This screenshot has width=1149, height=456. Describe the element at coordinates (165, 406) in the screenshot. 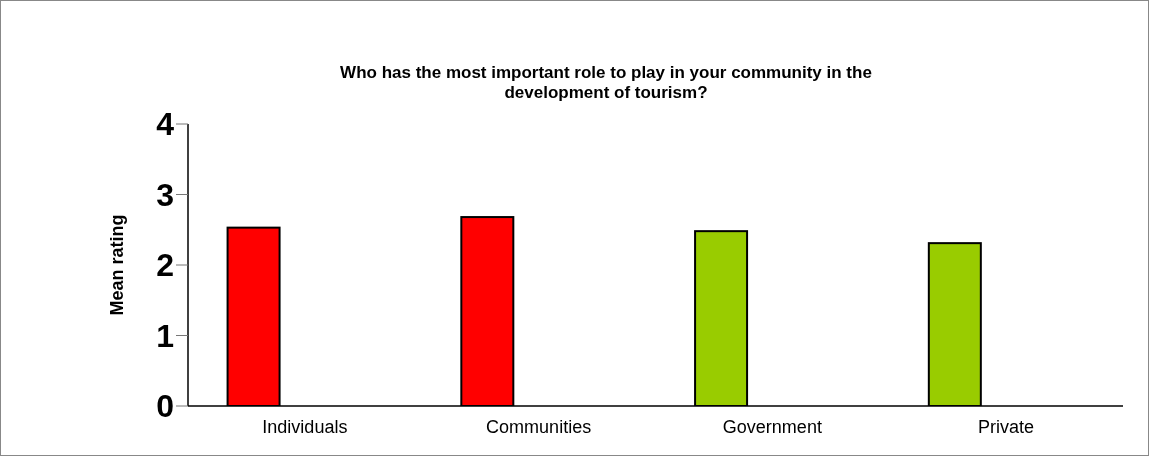

I see `y-tick-label: 0` at that location.